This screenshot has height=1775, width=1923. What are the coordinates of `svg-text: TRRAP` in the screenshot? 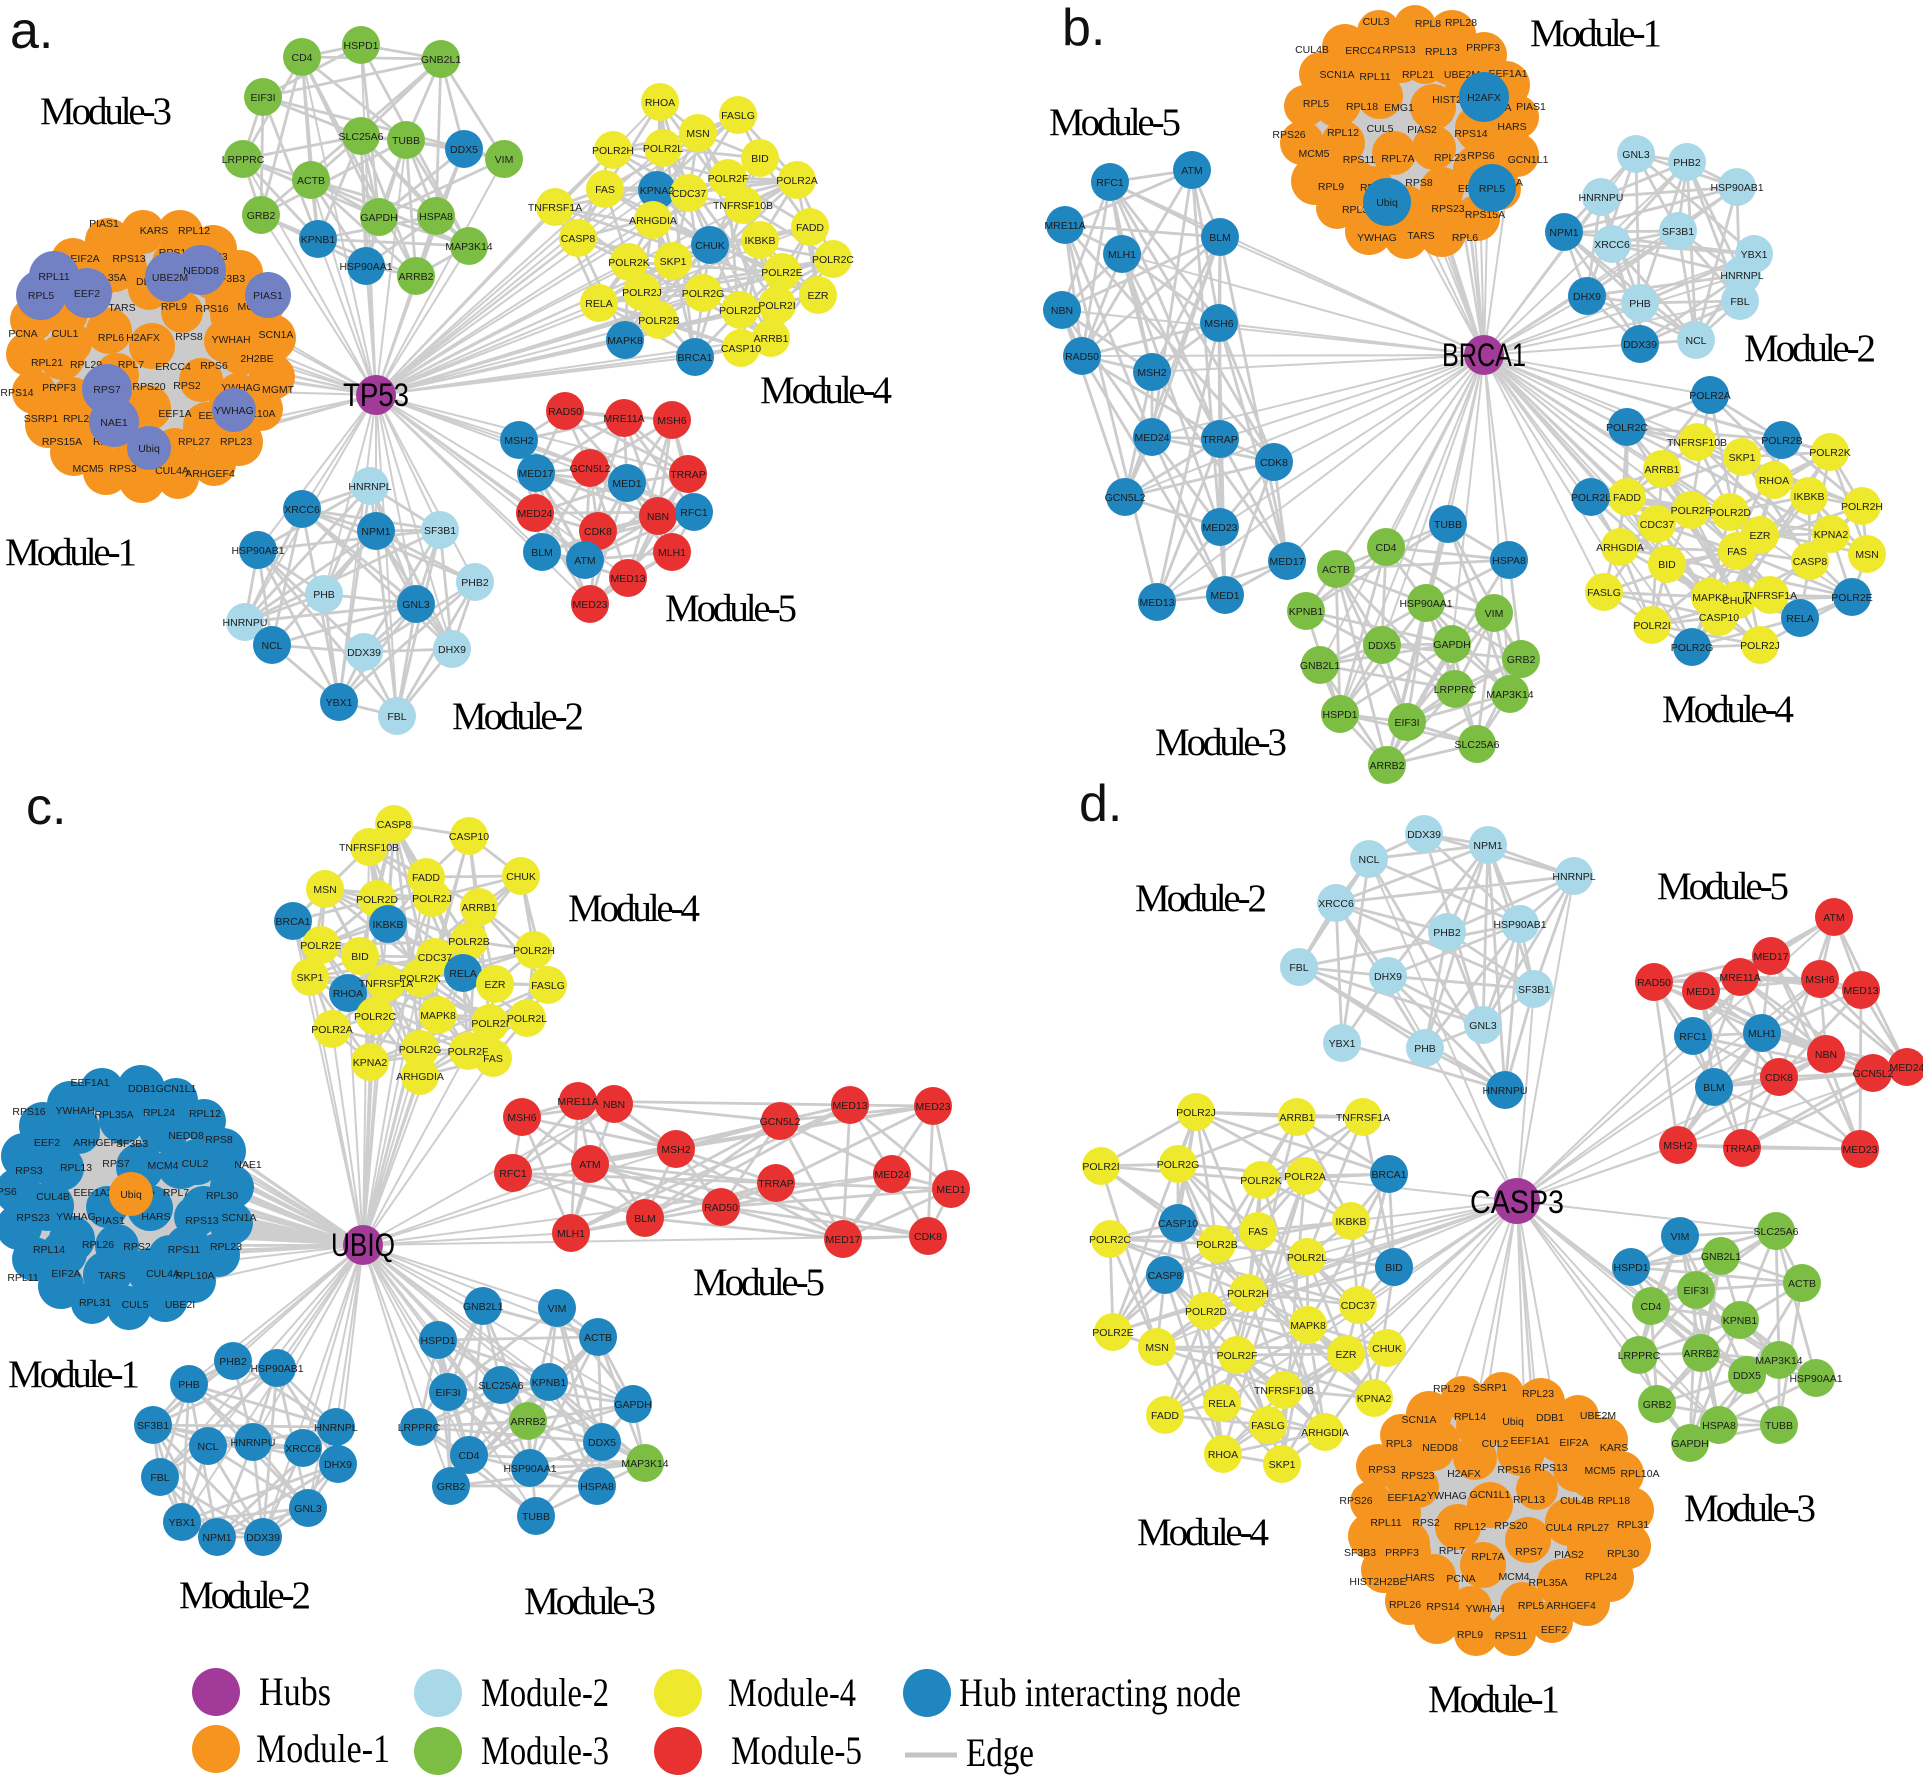 It's located at (688, 475).